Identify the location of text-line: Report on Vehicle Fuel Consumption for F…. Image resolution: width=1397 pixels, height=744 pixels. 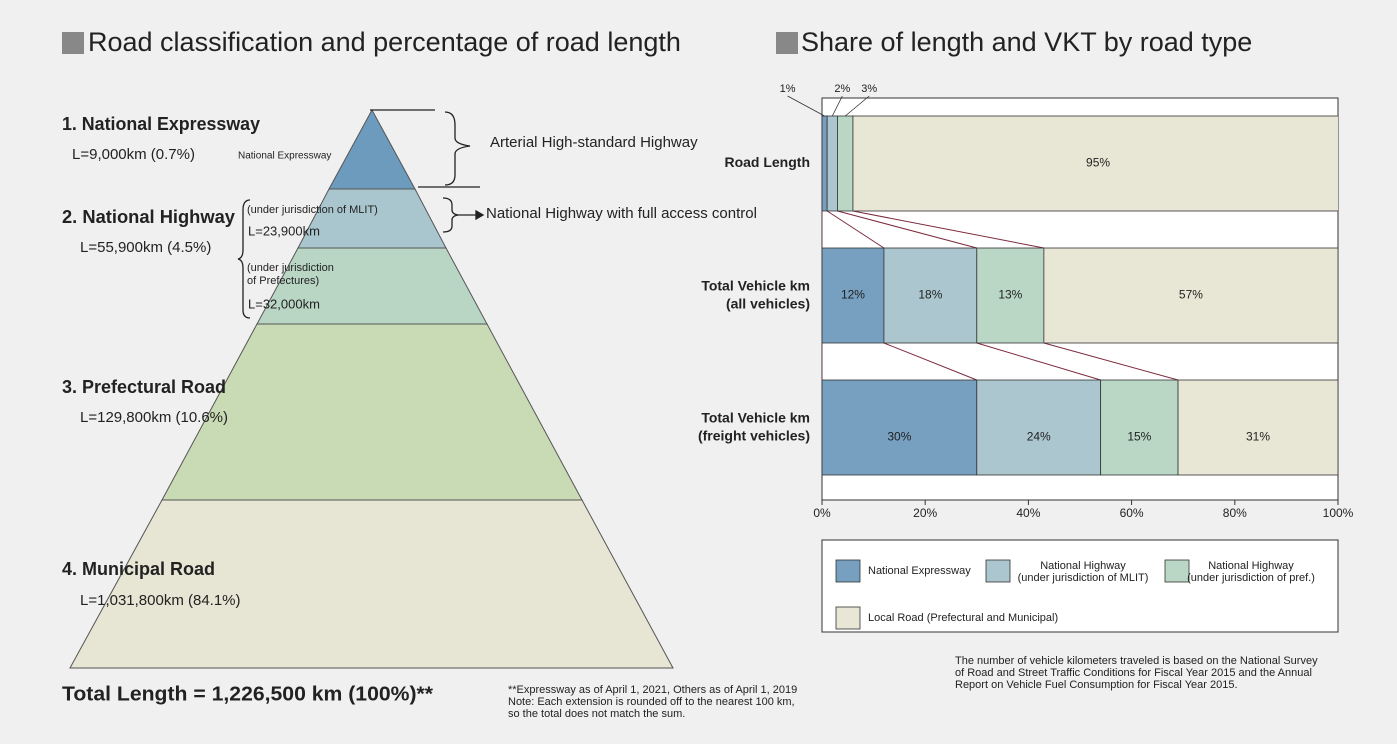
(1096, 685).